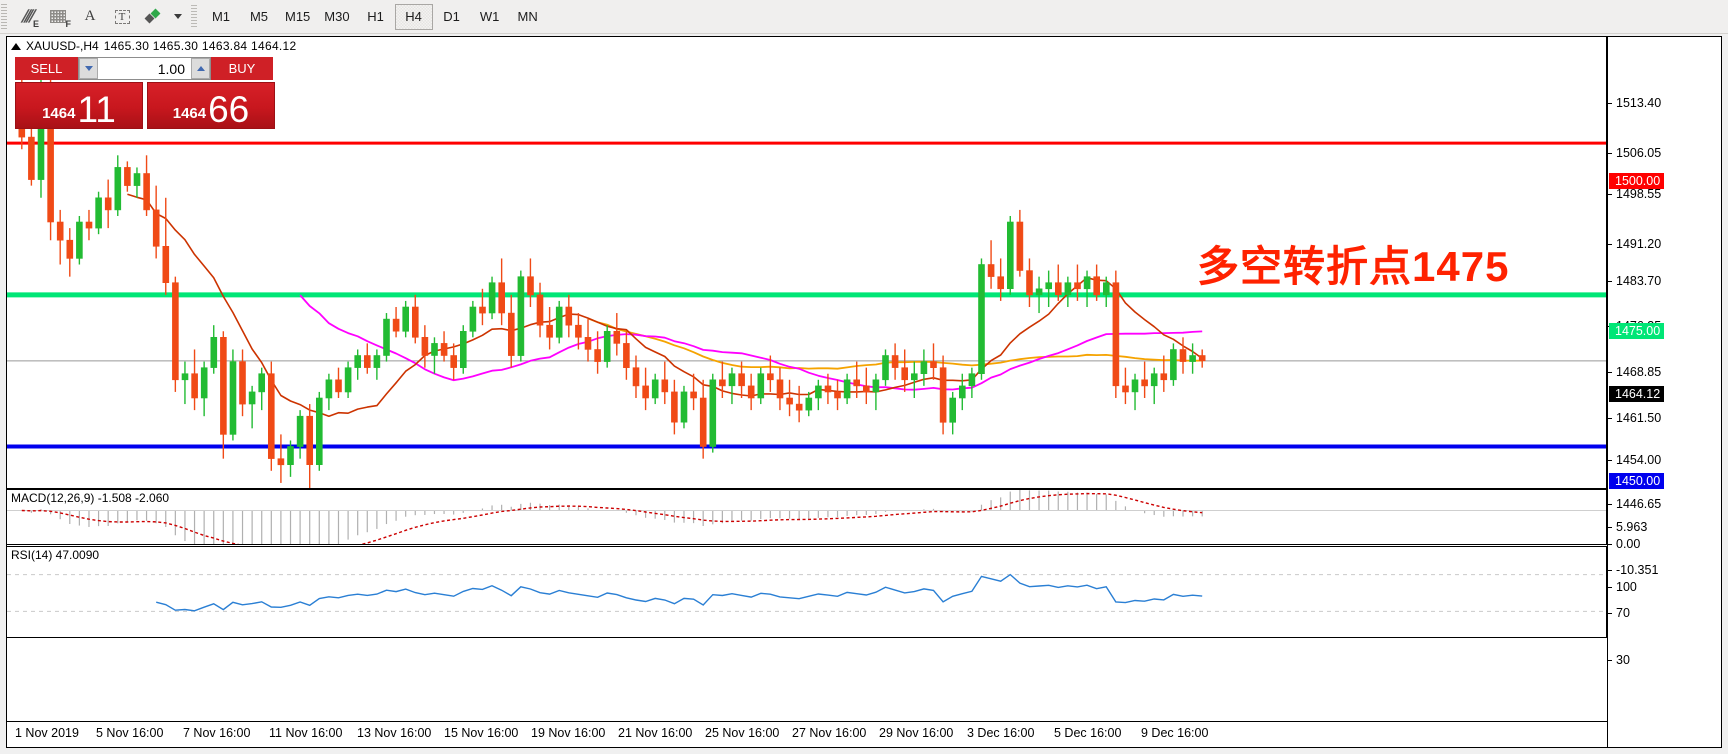  What do you see at coordinates (90, 498) in the screenshot?
I see `macd-indicator-label: MACD(12,26,9) -1.508 -2.060` at bounding box center [90, 498].